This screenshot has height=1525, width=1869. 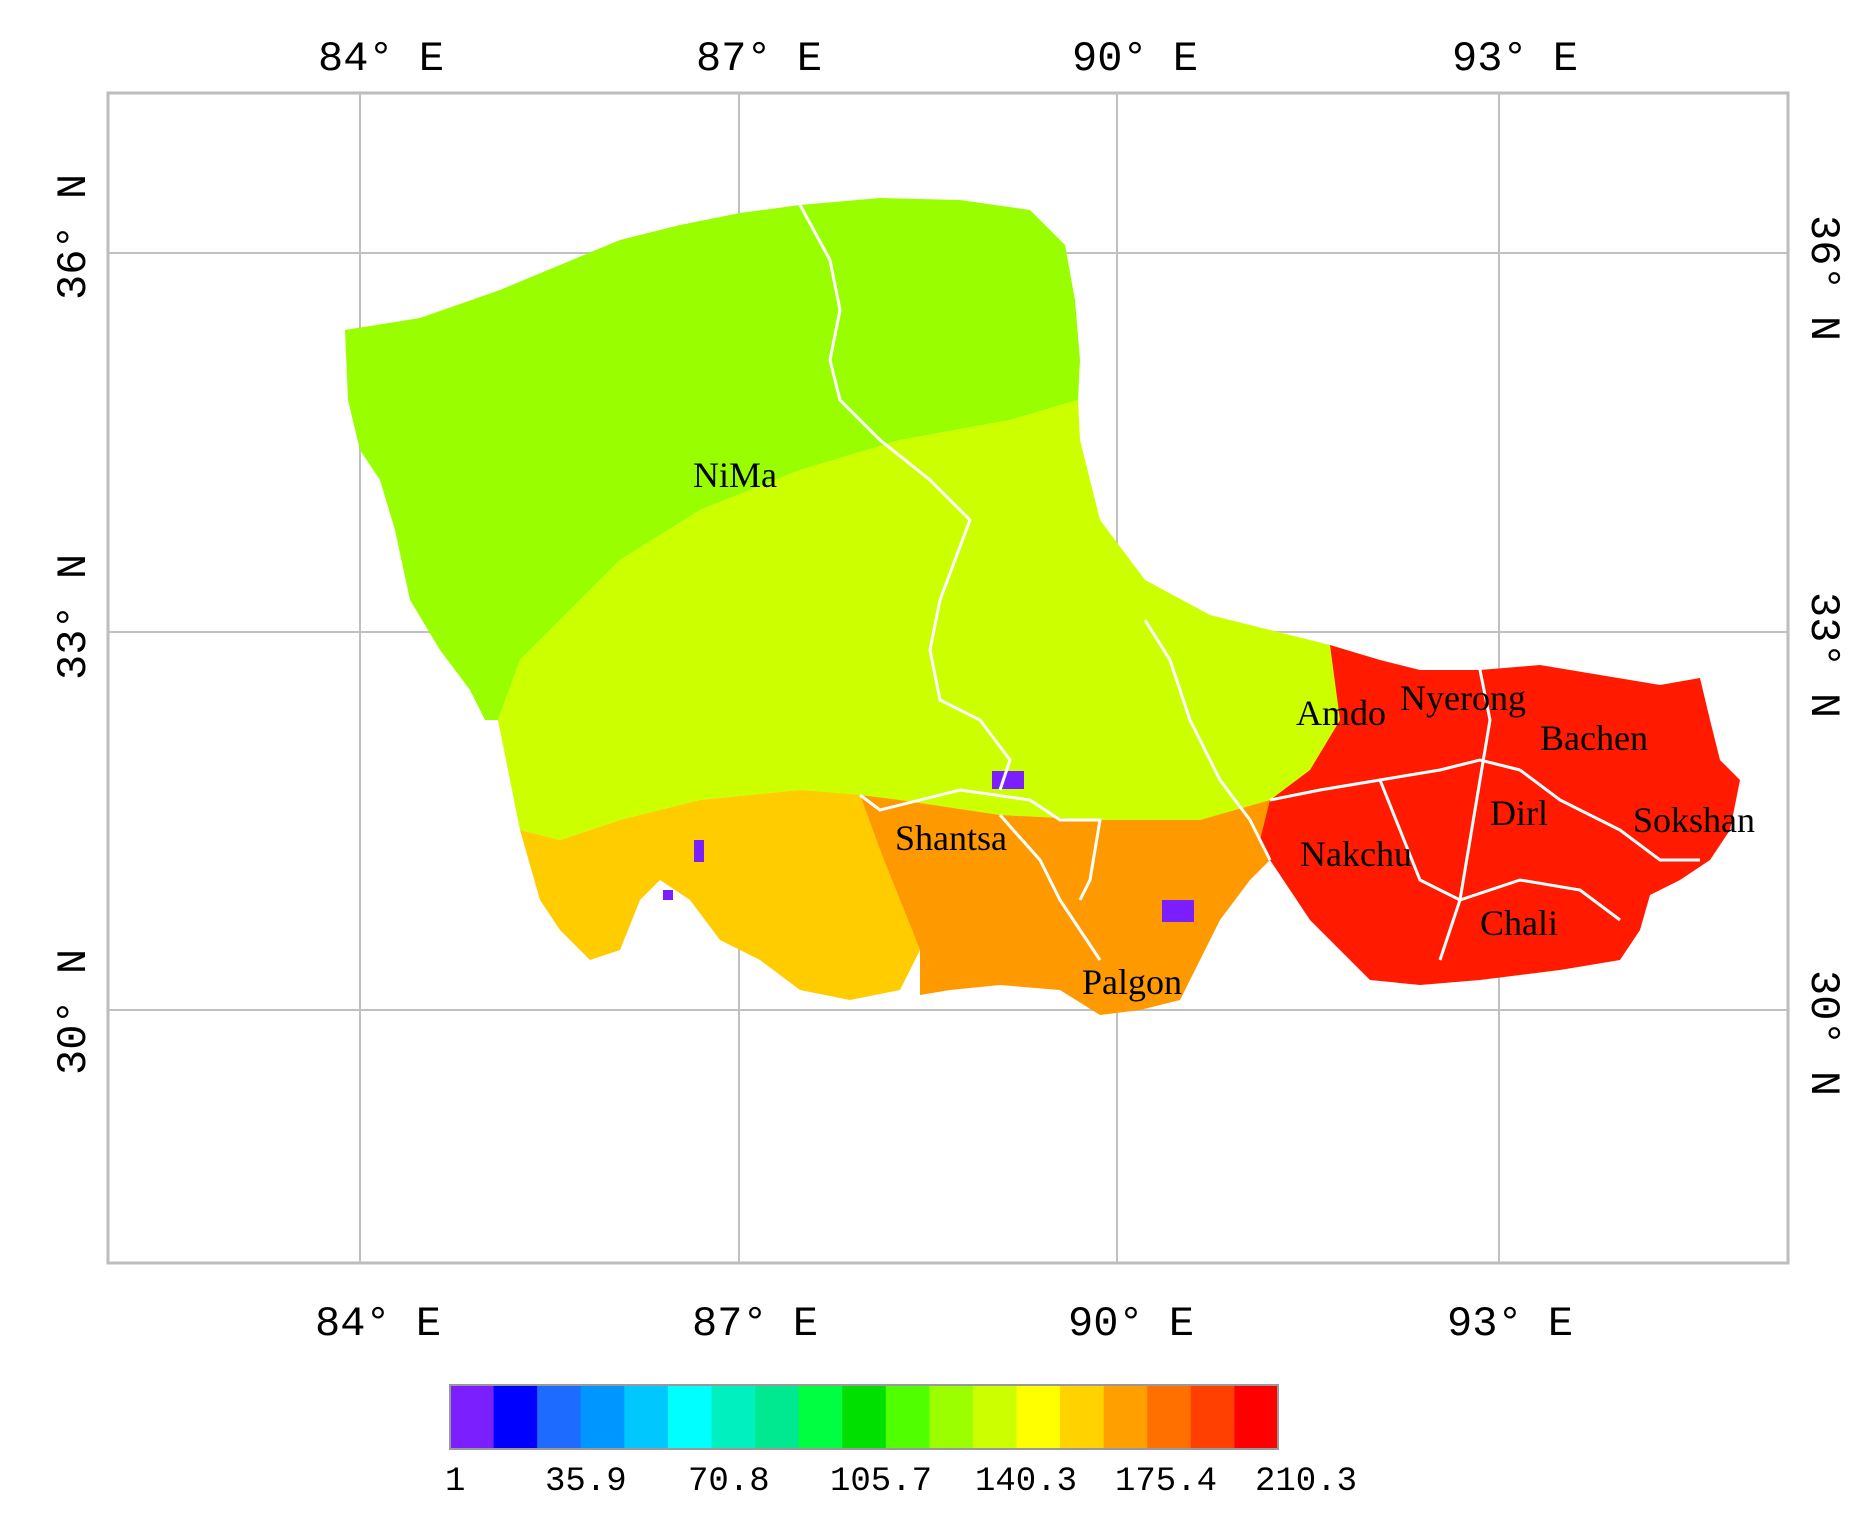 I want to click on color-legend: 1 35.9 70.8 105.7 140.3 175.4 210.3, so click(x=901, y=1442).